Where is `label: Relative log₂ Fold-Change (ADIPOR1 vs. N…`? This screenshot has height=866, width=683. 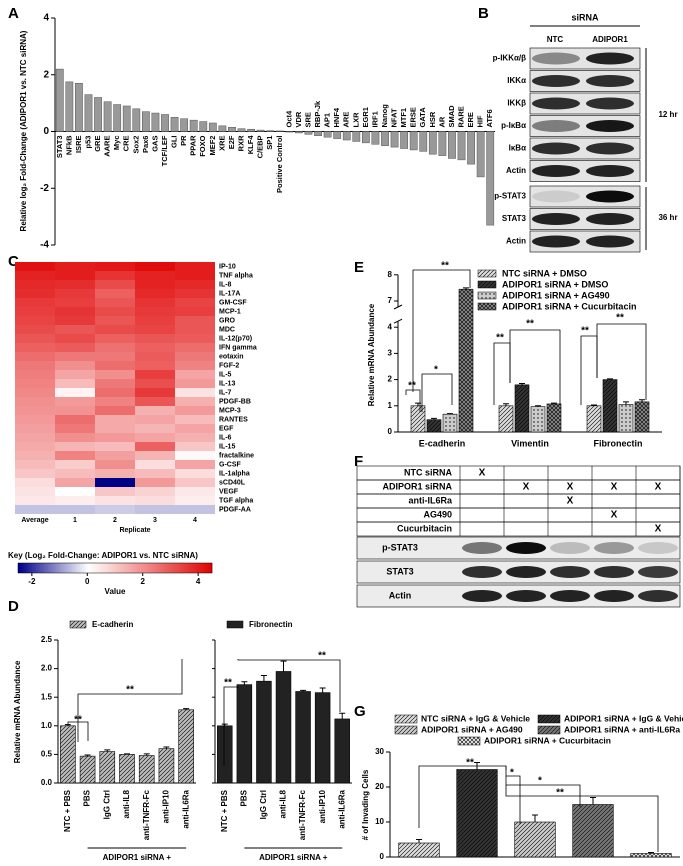 label: Relative log₂ Fold-Change (ADIPOR1 vs. N… is located at coordinates (23, 130).